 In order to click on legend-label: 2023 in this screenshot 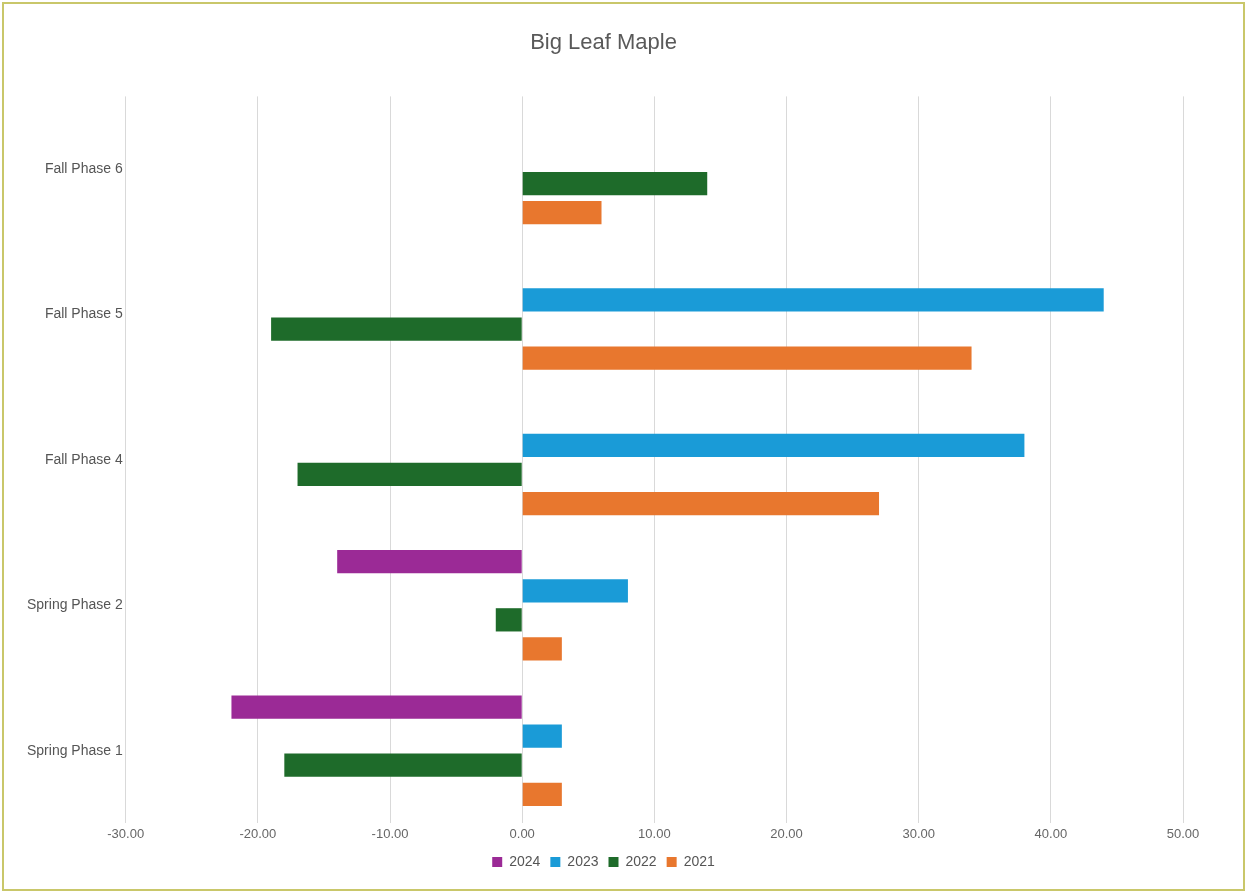, I will do `click(583, 860)`.